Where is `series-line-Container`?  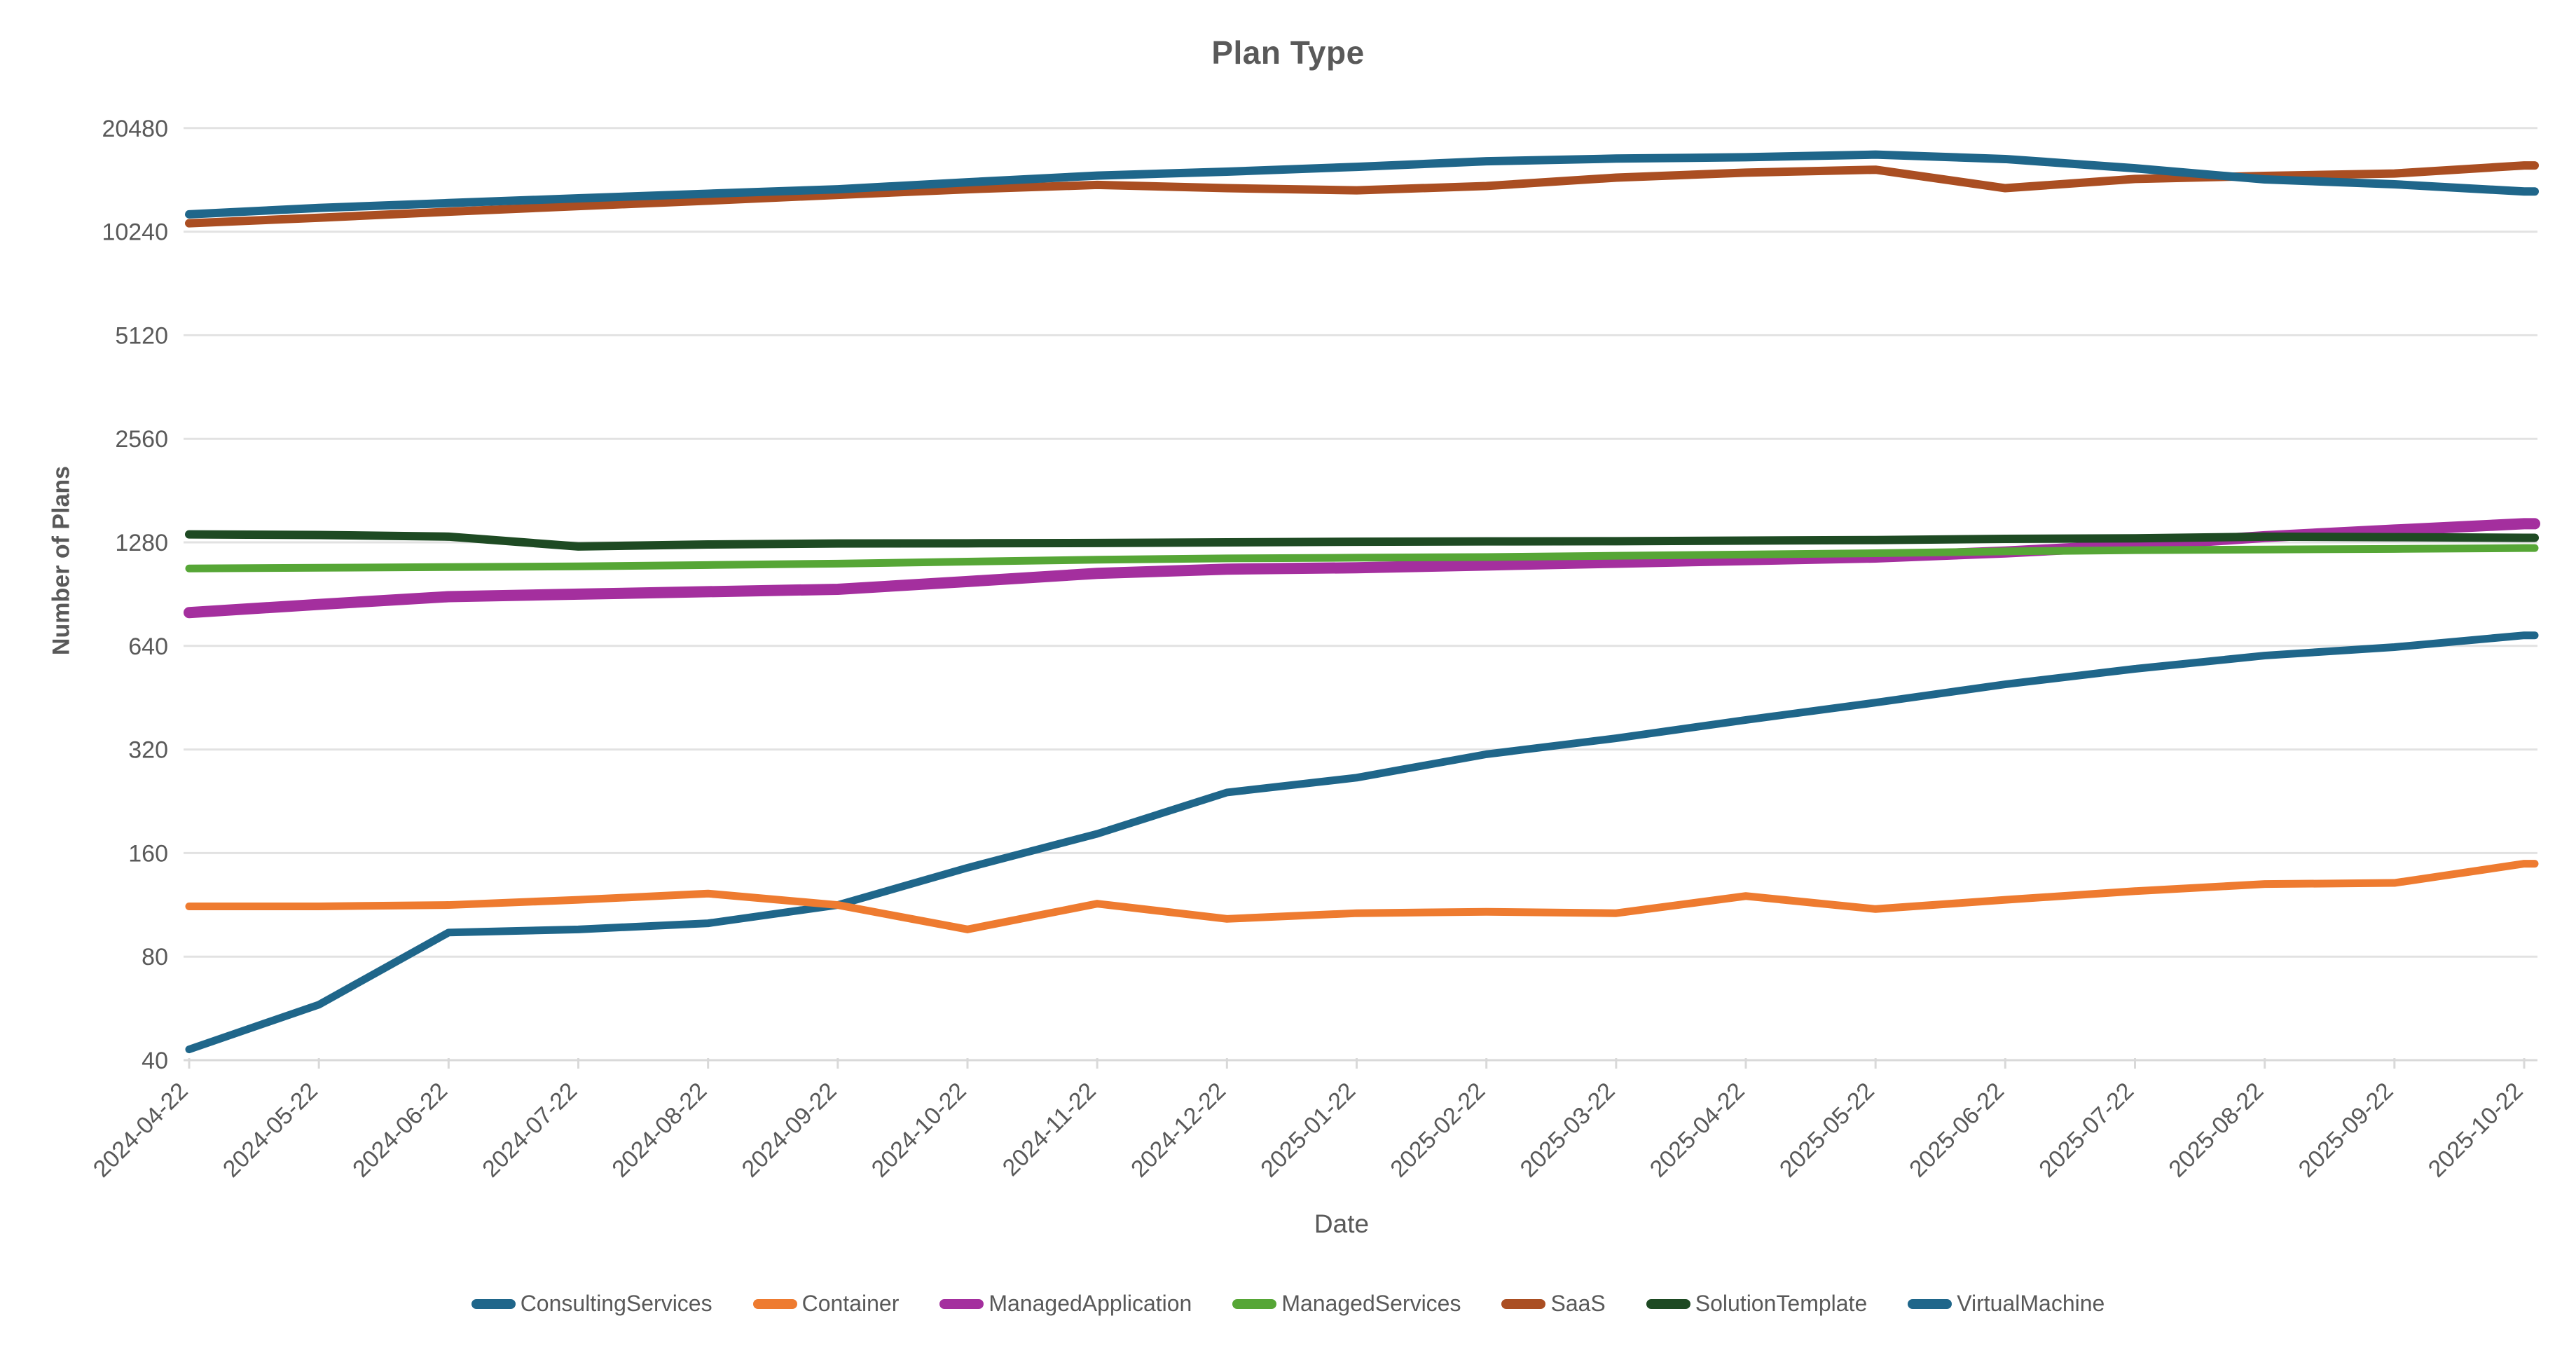 series-line-Container is located at coordinates (1362, 896).